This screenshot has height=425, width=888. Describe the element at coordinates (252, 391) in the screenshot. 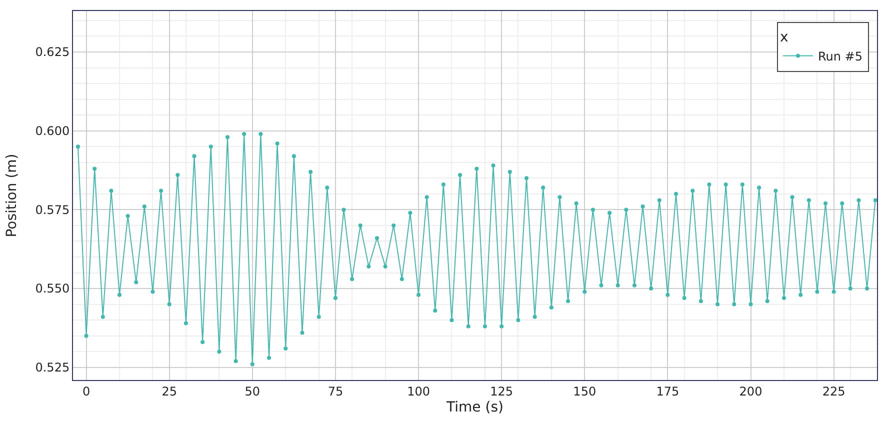

I see `x-tick-label: 50` at that location.